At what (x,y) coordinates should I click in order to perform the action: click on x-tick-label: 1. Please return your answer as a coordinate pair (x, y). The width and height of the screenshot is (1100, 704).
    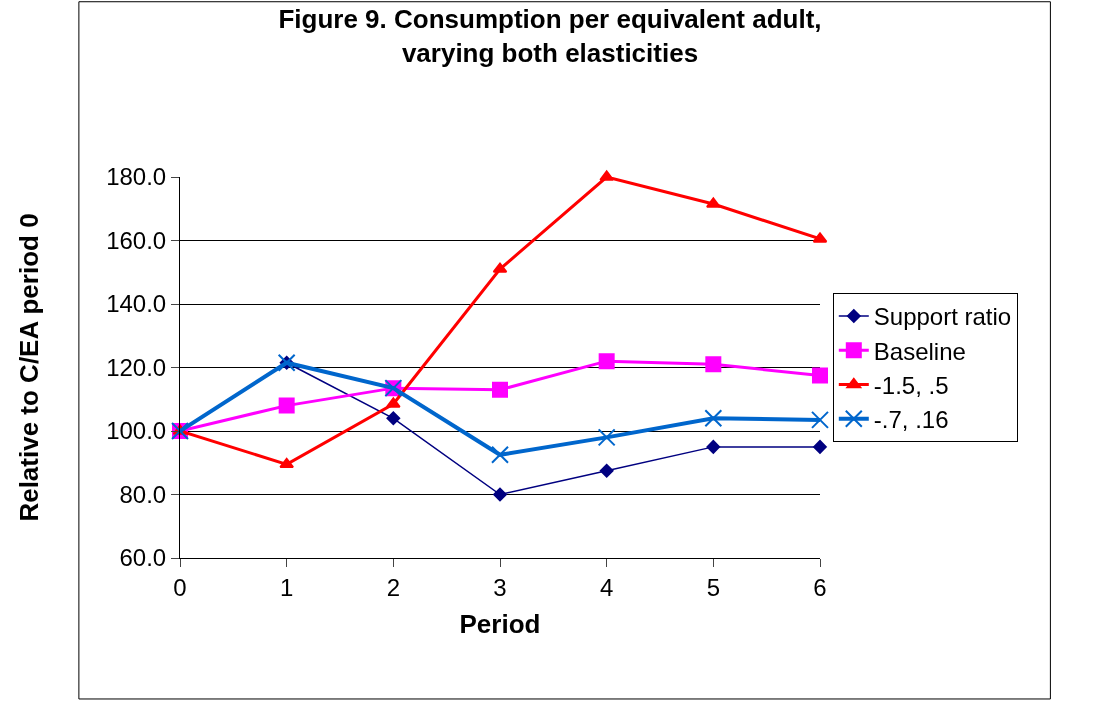
    Looking at the image, I should click on (286, 587).